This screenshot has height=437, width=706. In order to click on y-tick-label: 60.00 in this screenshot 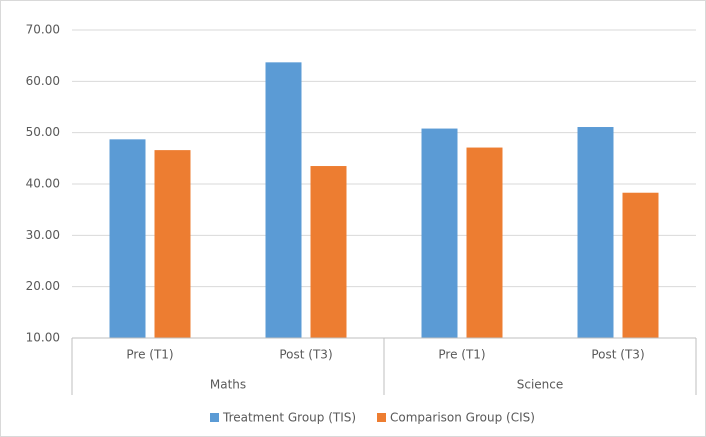, I will do `click(43, 81)`.